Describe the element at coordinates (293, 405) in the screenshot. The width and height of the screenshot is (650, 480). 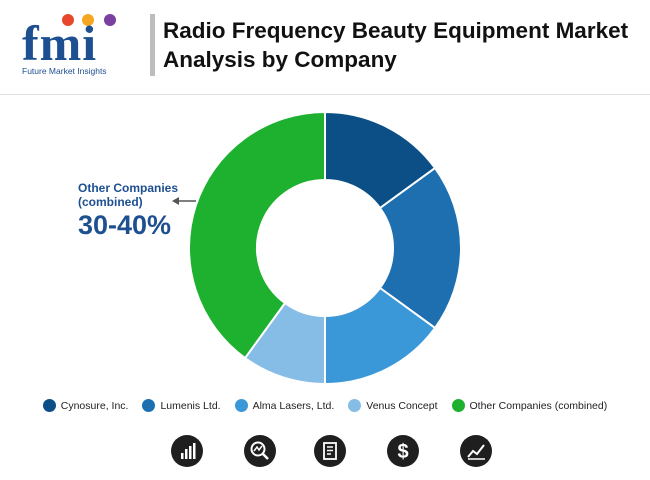
I see `legend-label: Alma Lasers, Ltd.` at that location.